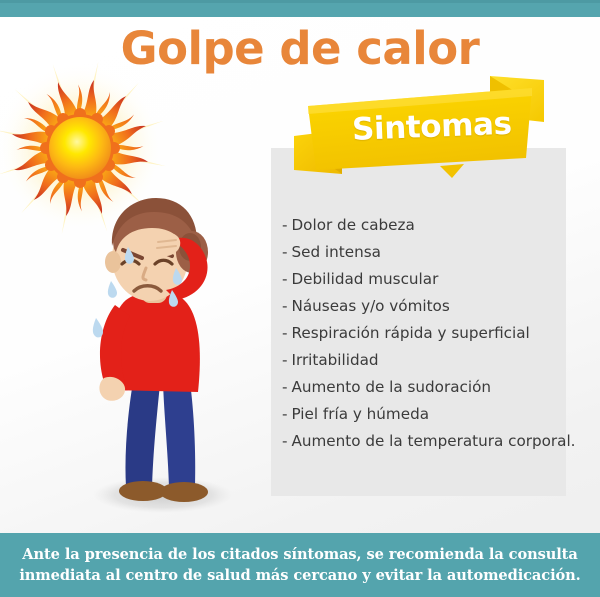 Image resolution: width=600 pixels, height=597 pixels. I want to click on page-title: Golpe de calor, so click(300, 48).